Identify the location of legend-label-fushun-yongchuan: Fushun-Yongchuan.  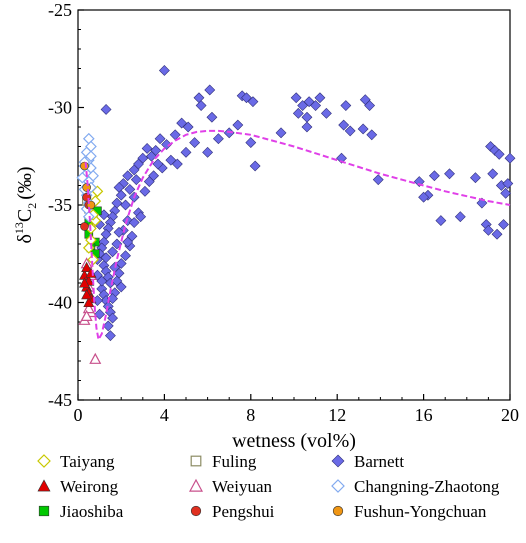
(420, 511).